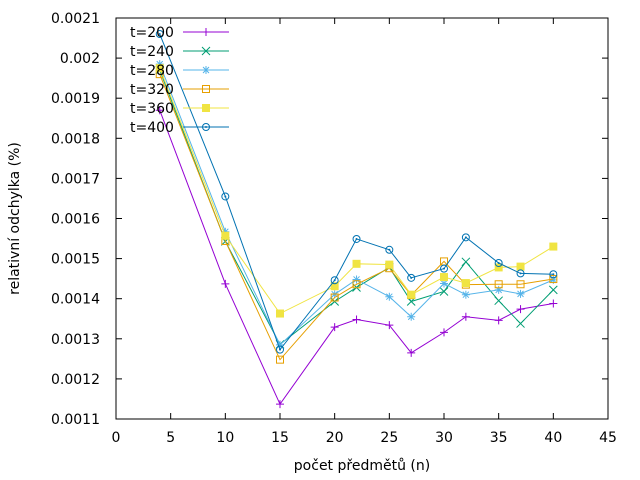 The height and width of the screenshot is (480, 640). Describe the element at coordinates (75, 260) in the screenshot. I see `y-tick-label: 0.0015` at that location.